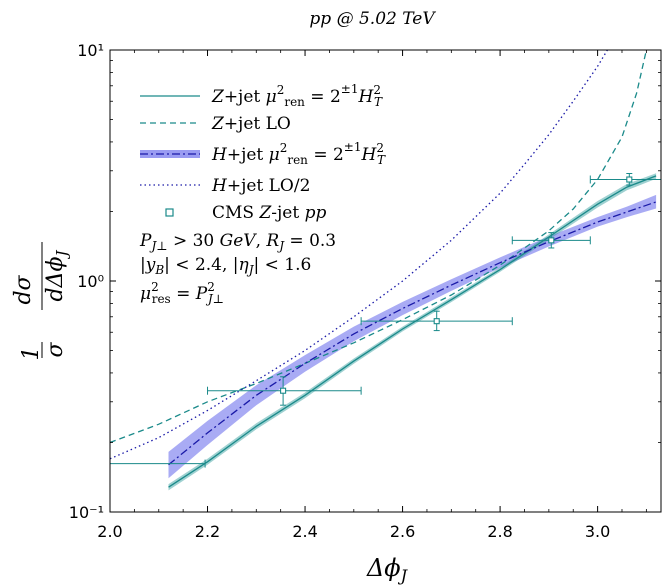 The image size is (664, 587). What do you see at coordinates (597, 531) in the screenshot?
I see `x-tick-label: 3.0` at bounding box center [597, 531].